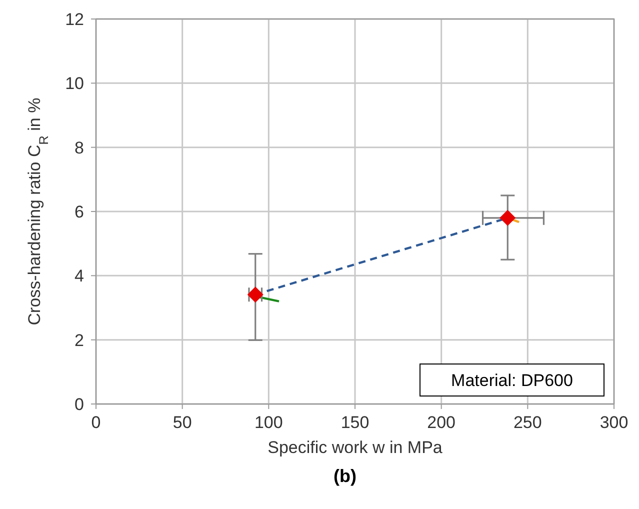  Describe the element at coordinates (182, 422) in the screenshot. I see `x-tick-label: 50` at that location.